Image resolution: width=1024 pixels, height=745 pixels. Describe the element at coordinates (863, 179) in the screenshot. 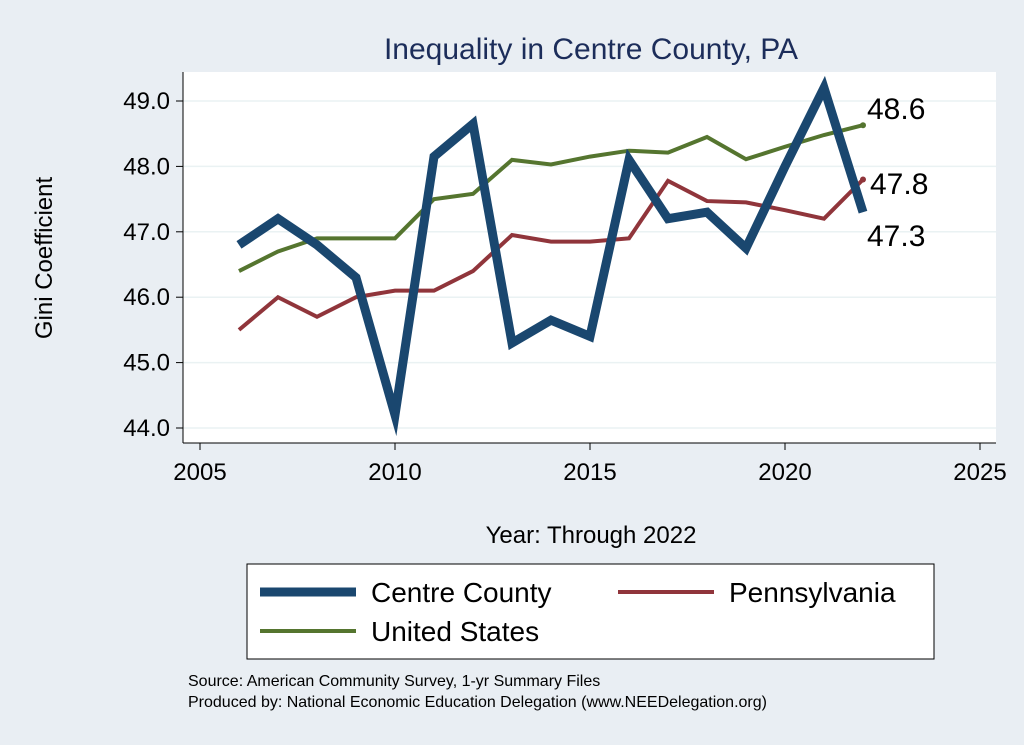

I see `end-marker-pennsylvania` at that location.